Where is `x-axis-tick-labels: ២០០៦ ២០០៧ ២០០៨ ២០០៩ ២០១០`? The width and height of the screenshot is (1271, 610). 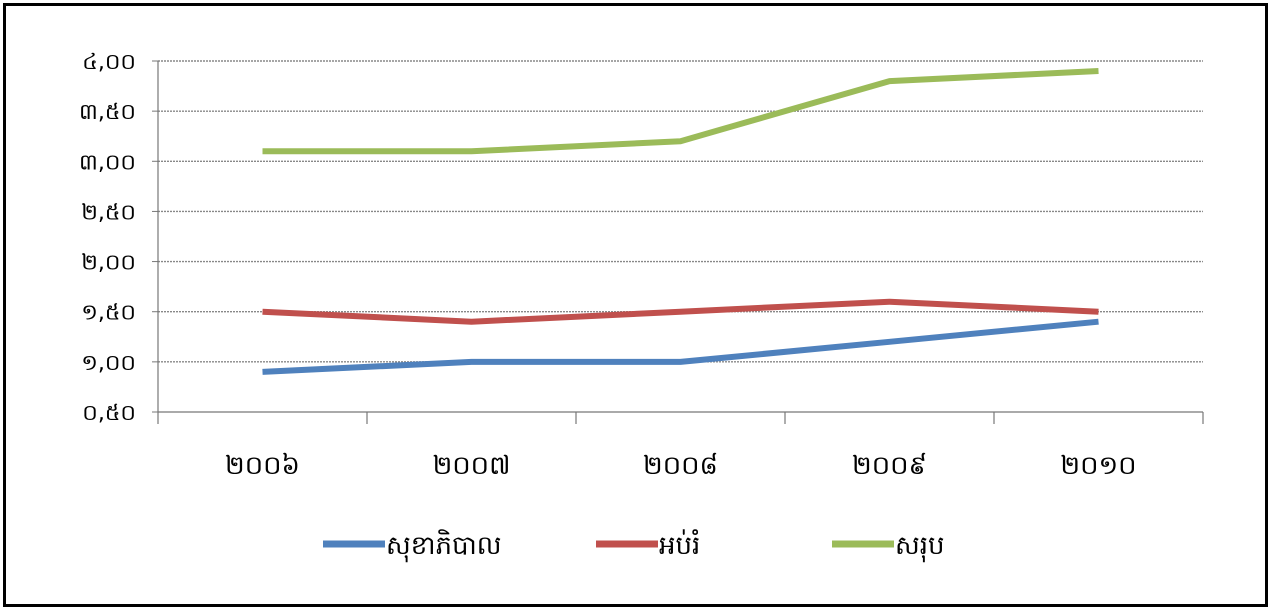
x-axis-tick-labels: ២០០៦ ២០០៧ ២០០៨ ២០០៩ ២០១០ is located at coordinates (681, 466).